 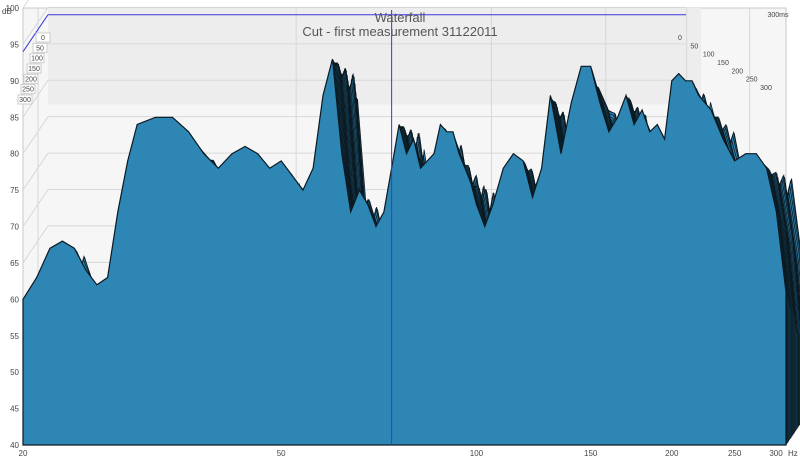 I want to click on time-tick-right: 150, so click(x=723, y=63).